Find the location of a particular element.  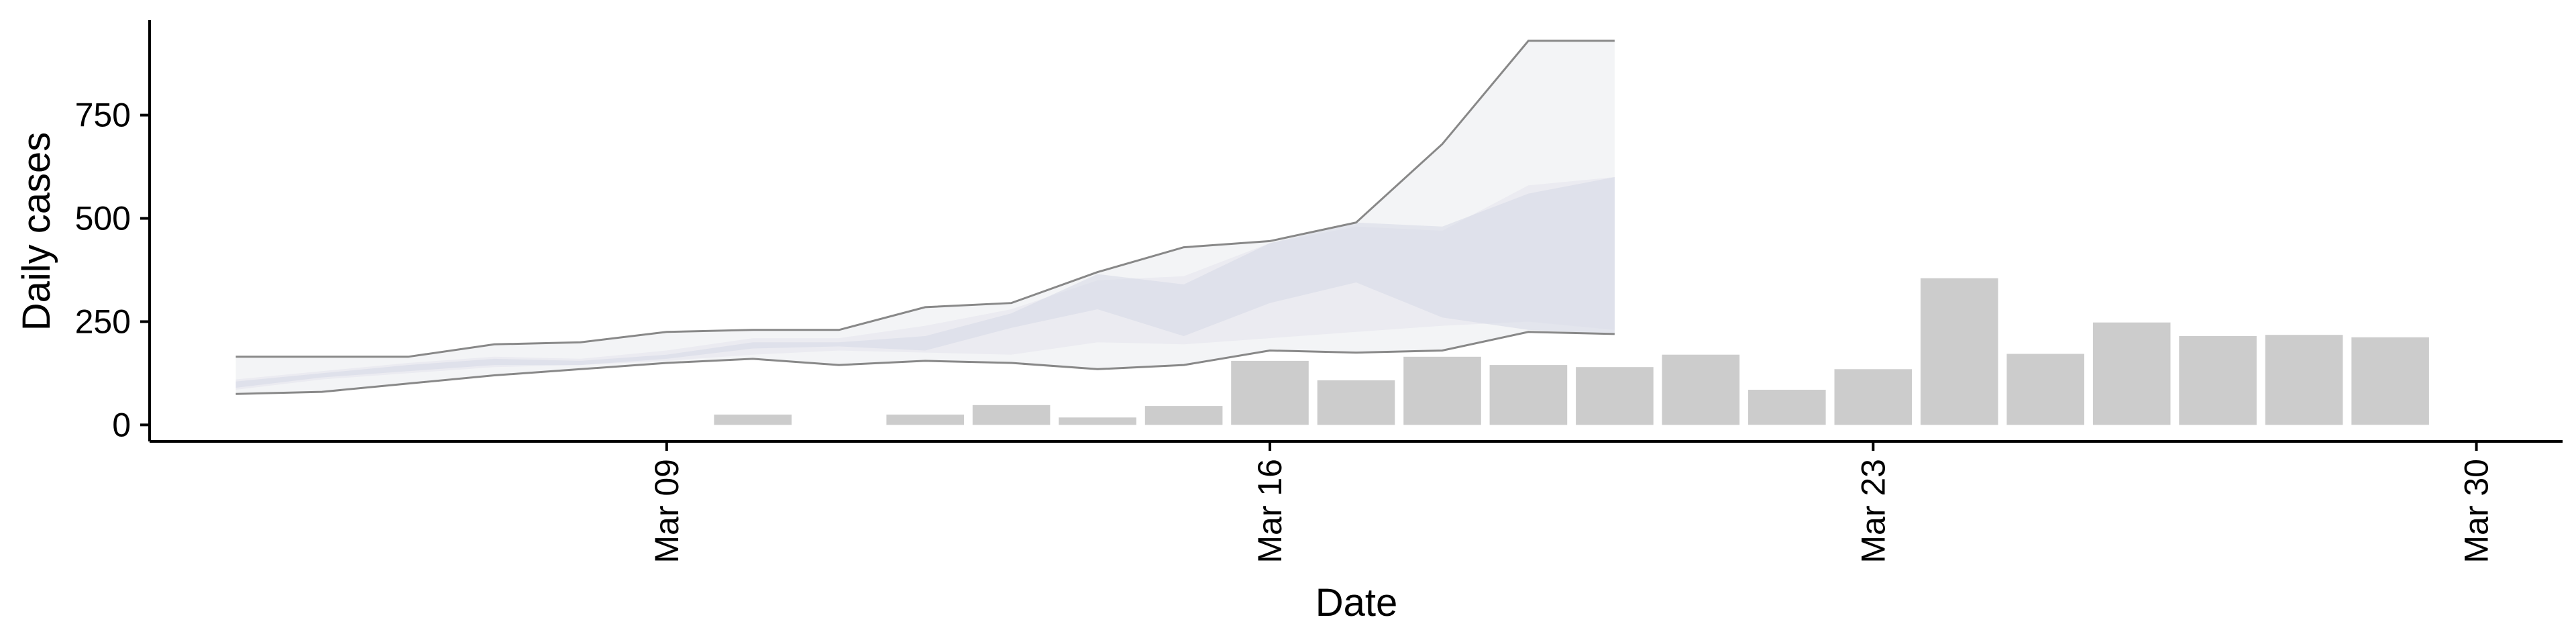

x-tick-label-2: Mar 23 is located at coordinates (1873, 511).